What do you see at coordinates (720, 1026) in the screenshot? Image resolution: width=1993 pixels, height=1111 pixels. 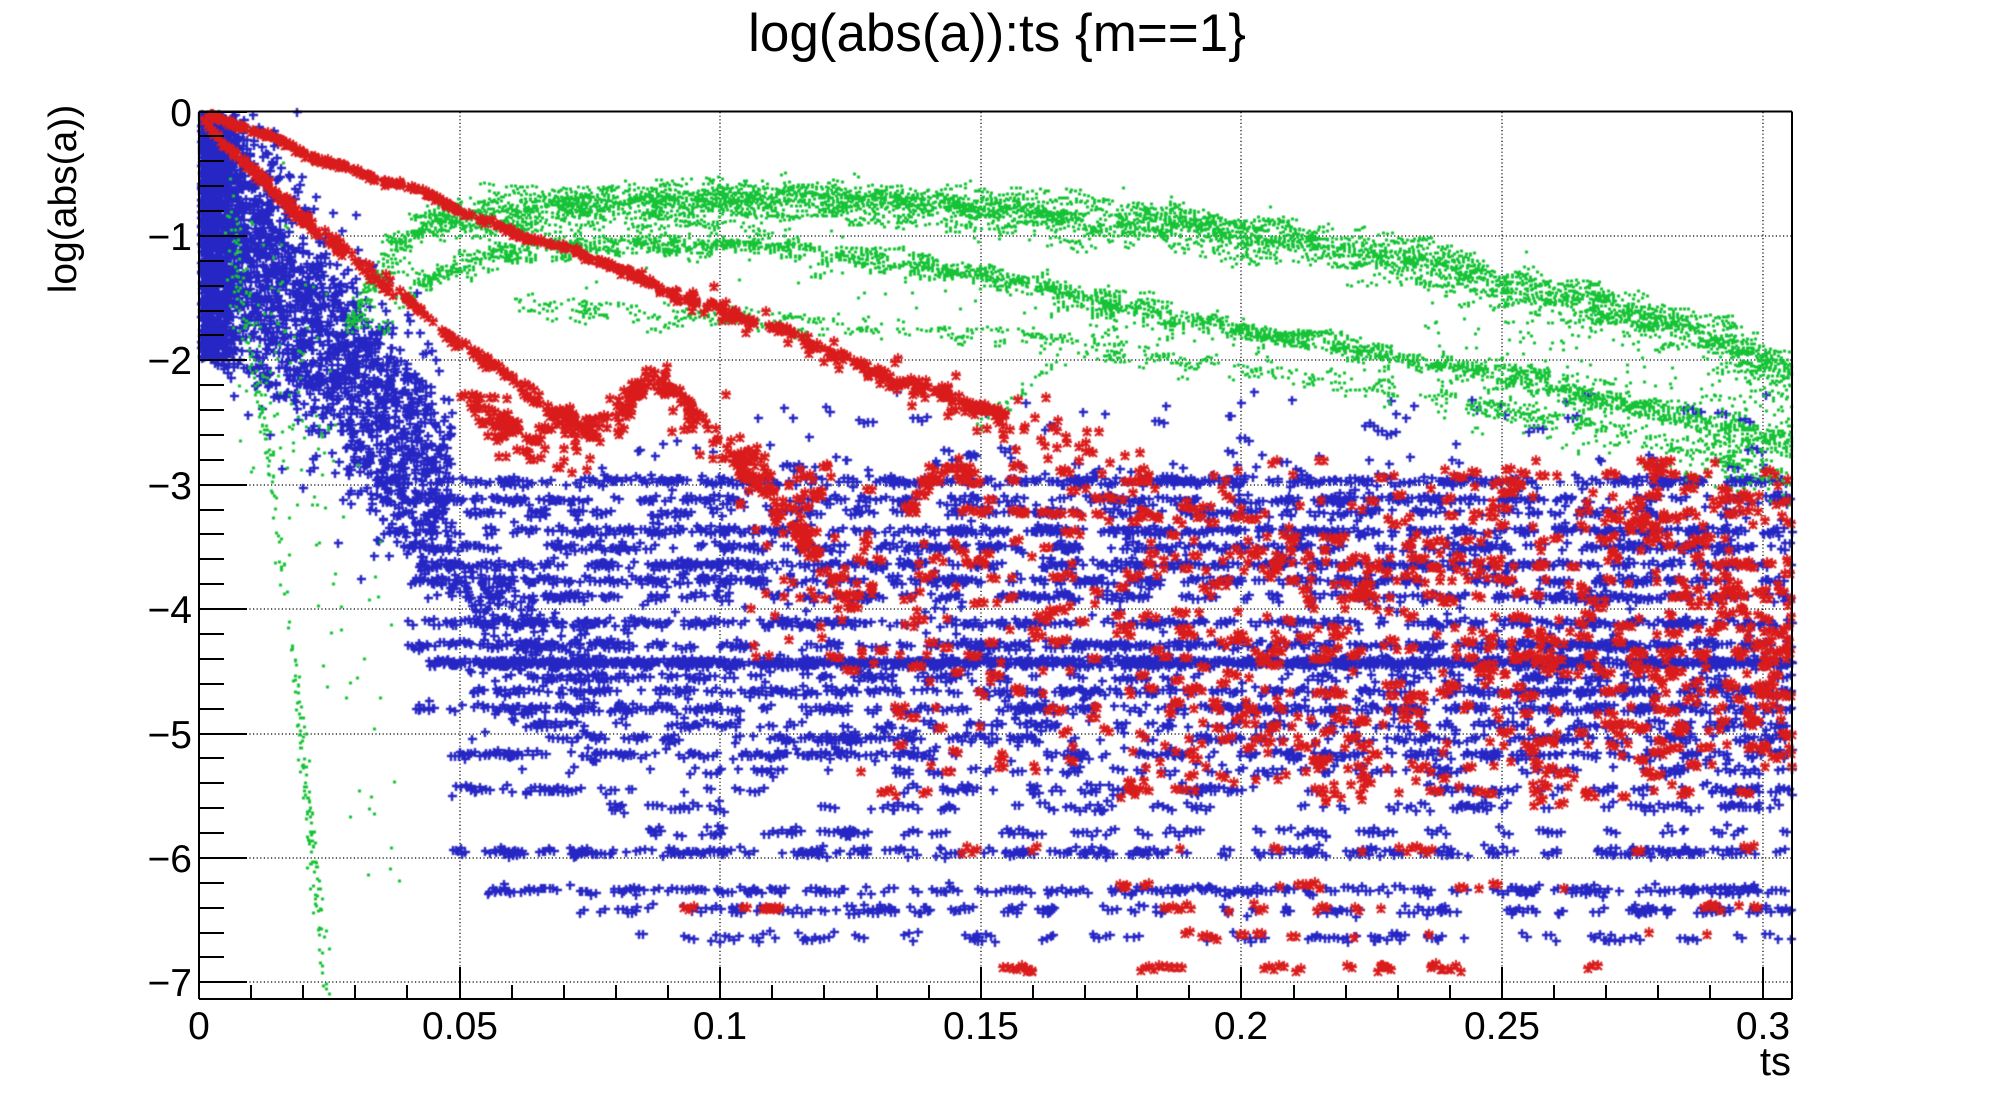 I see `svg-text: 0.1` at bounding box center [720, 1026].